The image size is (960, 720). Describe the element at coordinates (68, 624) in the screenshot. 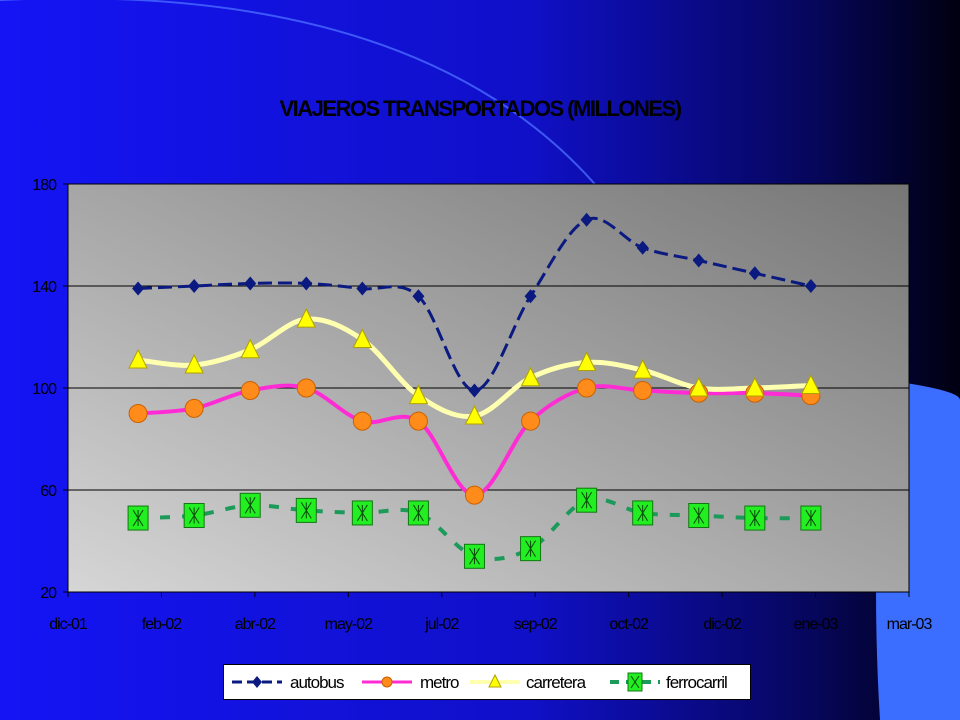

I see `x-tick-label: dic-01` at that location.